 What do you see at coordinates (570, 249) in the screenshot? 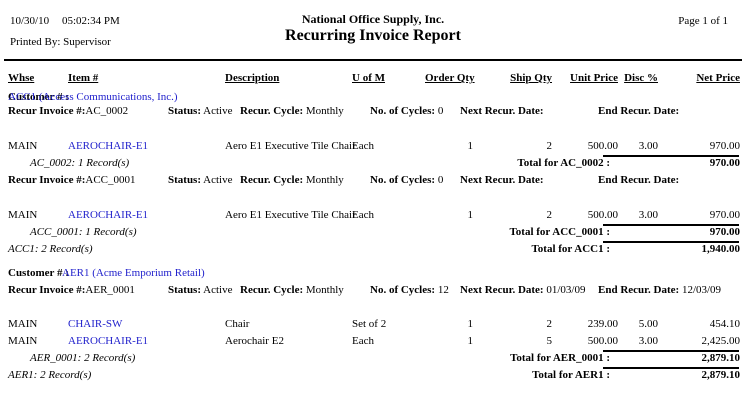
I see `customer-total-label: Total for ACC1 :` at bounding box center [570, 249].